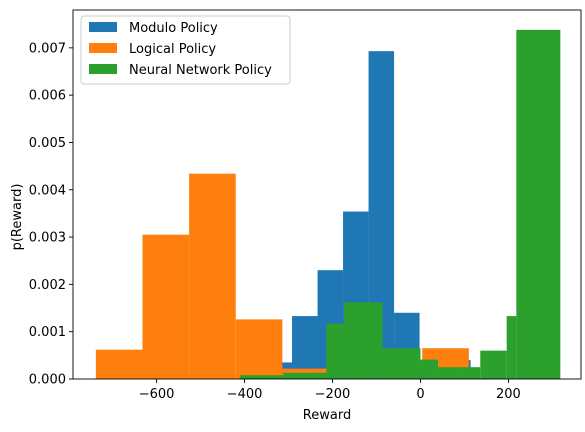 This screenshot has height=432, width=585. Describe the element at coordinates (172, 49) in the screenshot. I see `legend-label: Logical Policy` at that location.